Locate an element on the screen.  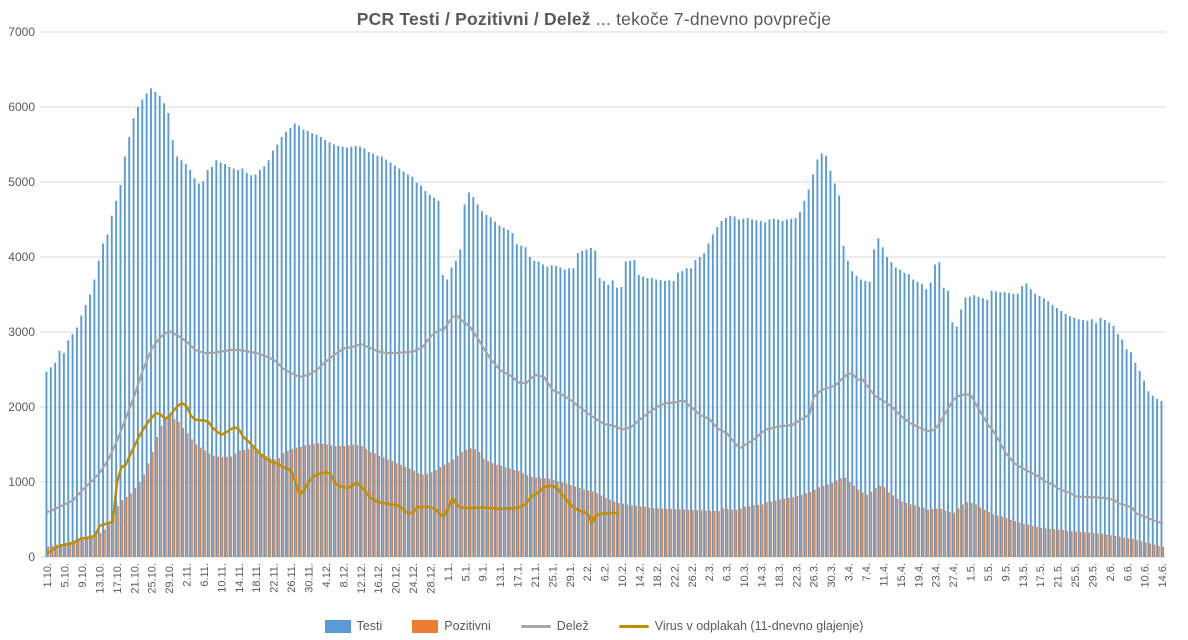
x-tick-label: 11.4. is located at coordinates (884, 575).